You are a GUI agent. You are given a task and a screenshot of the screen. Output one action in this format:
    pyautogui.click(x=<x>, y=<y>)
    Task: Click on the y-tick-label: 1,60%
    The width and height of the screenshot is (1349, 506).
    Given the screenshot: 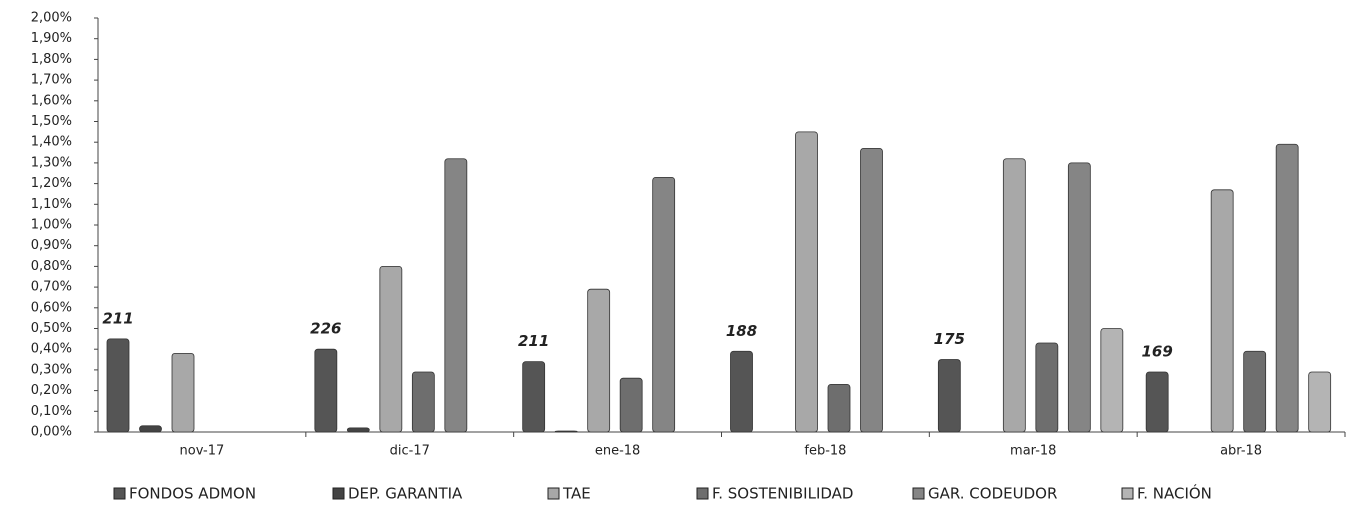 What is the action you would take?
    pyautogui.click(x=51, y=100)
    